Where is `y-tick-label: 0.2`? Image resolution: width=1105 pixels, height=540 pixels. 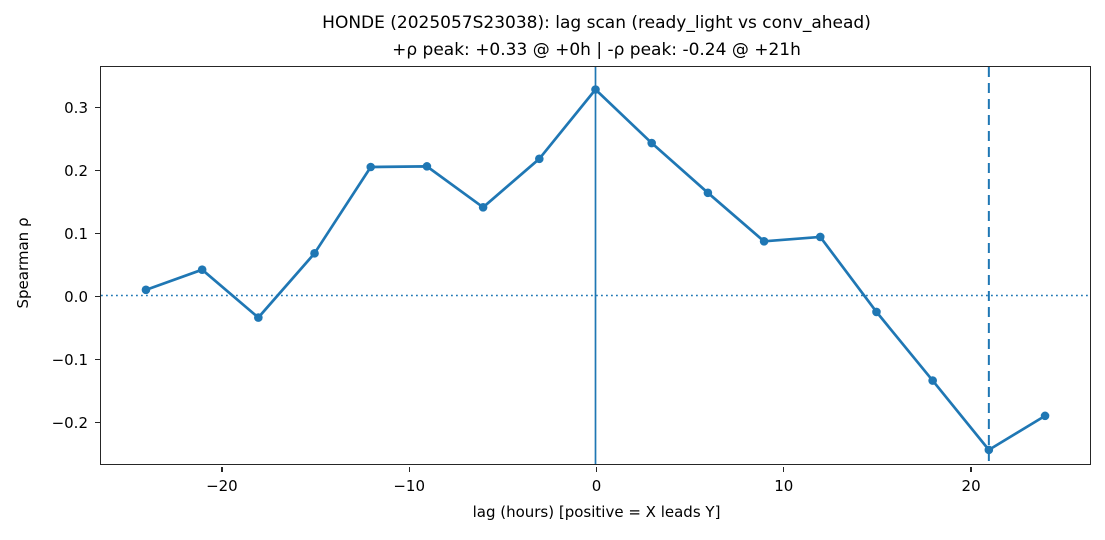 y-tick-label: 0.2 is located at coordinates (76, 170).